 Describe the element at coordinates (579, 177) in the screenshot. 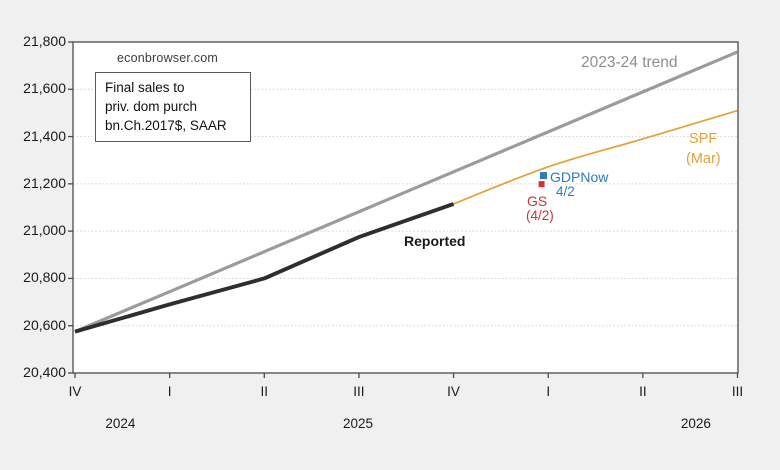

I see `gdpnow-label: GDPNow` at that location.